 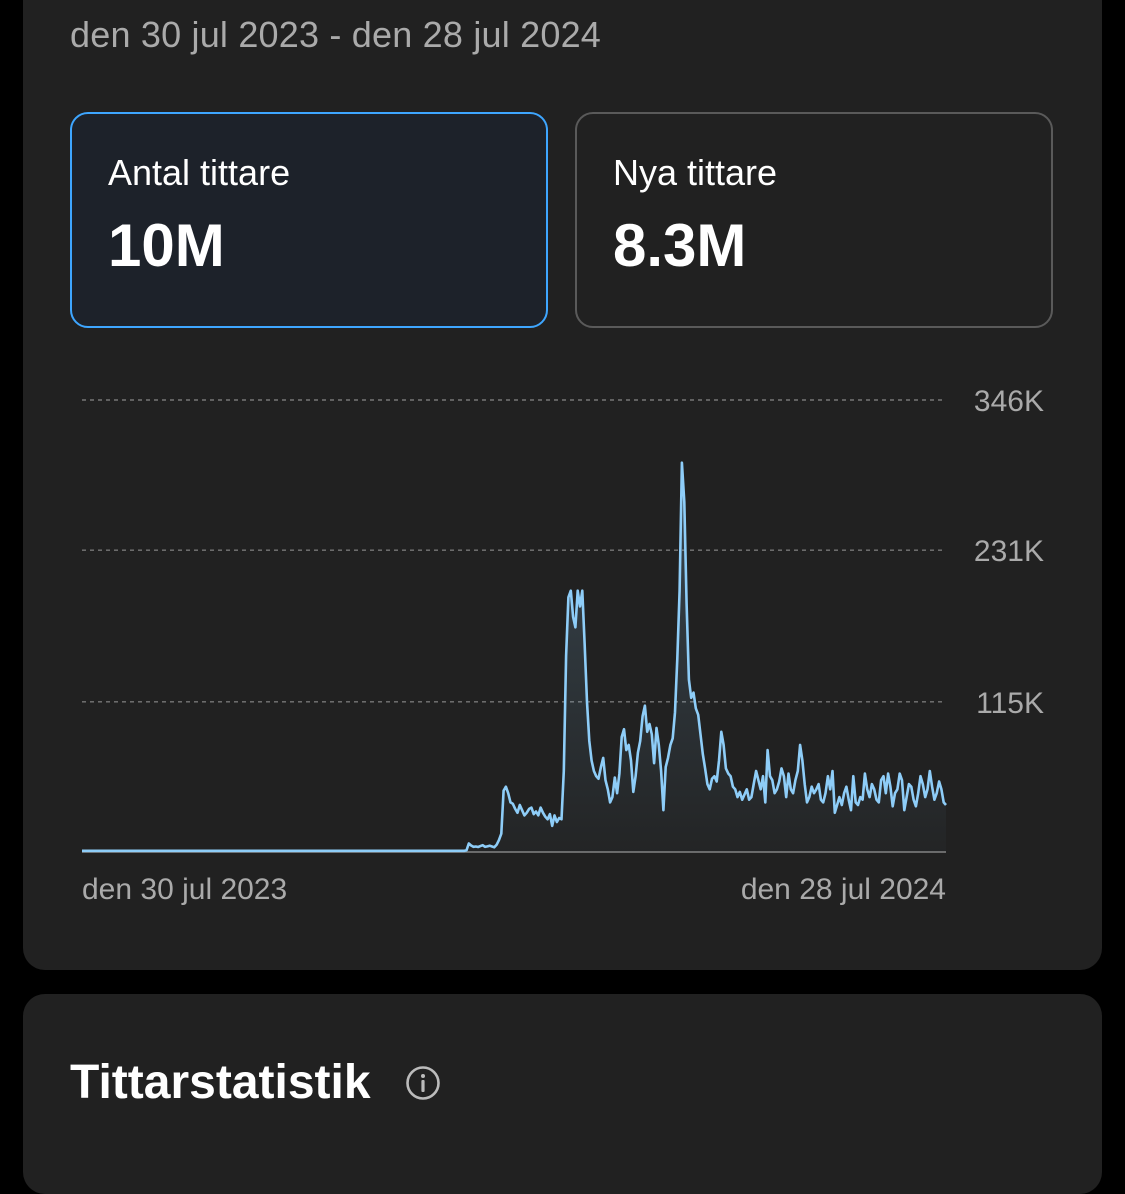 I want to click on y-tick-label: 346K, so click(x=1009, y=401).